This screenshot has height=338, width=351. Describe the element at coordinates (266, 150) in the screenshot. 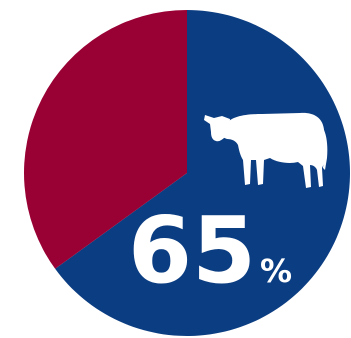

I see `cow-icon` at that location.